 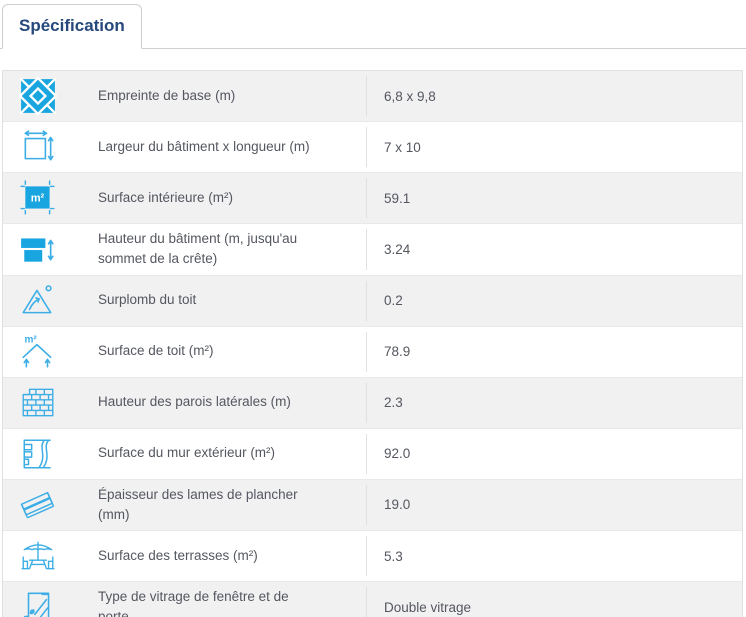 I want to click on spec-label: Surface intérieure (m²), so click(x=166, y=197).